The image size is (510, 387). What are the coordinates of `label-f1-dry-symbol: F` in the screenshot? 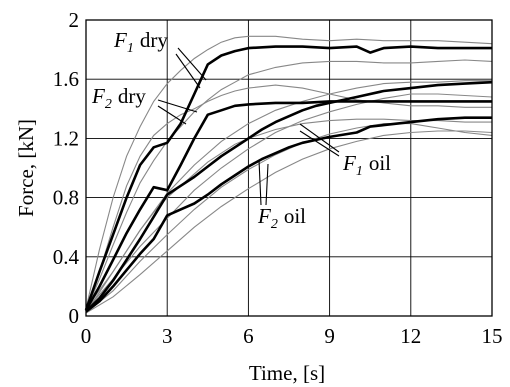 It's located at (120, 40).